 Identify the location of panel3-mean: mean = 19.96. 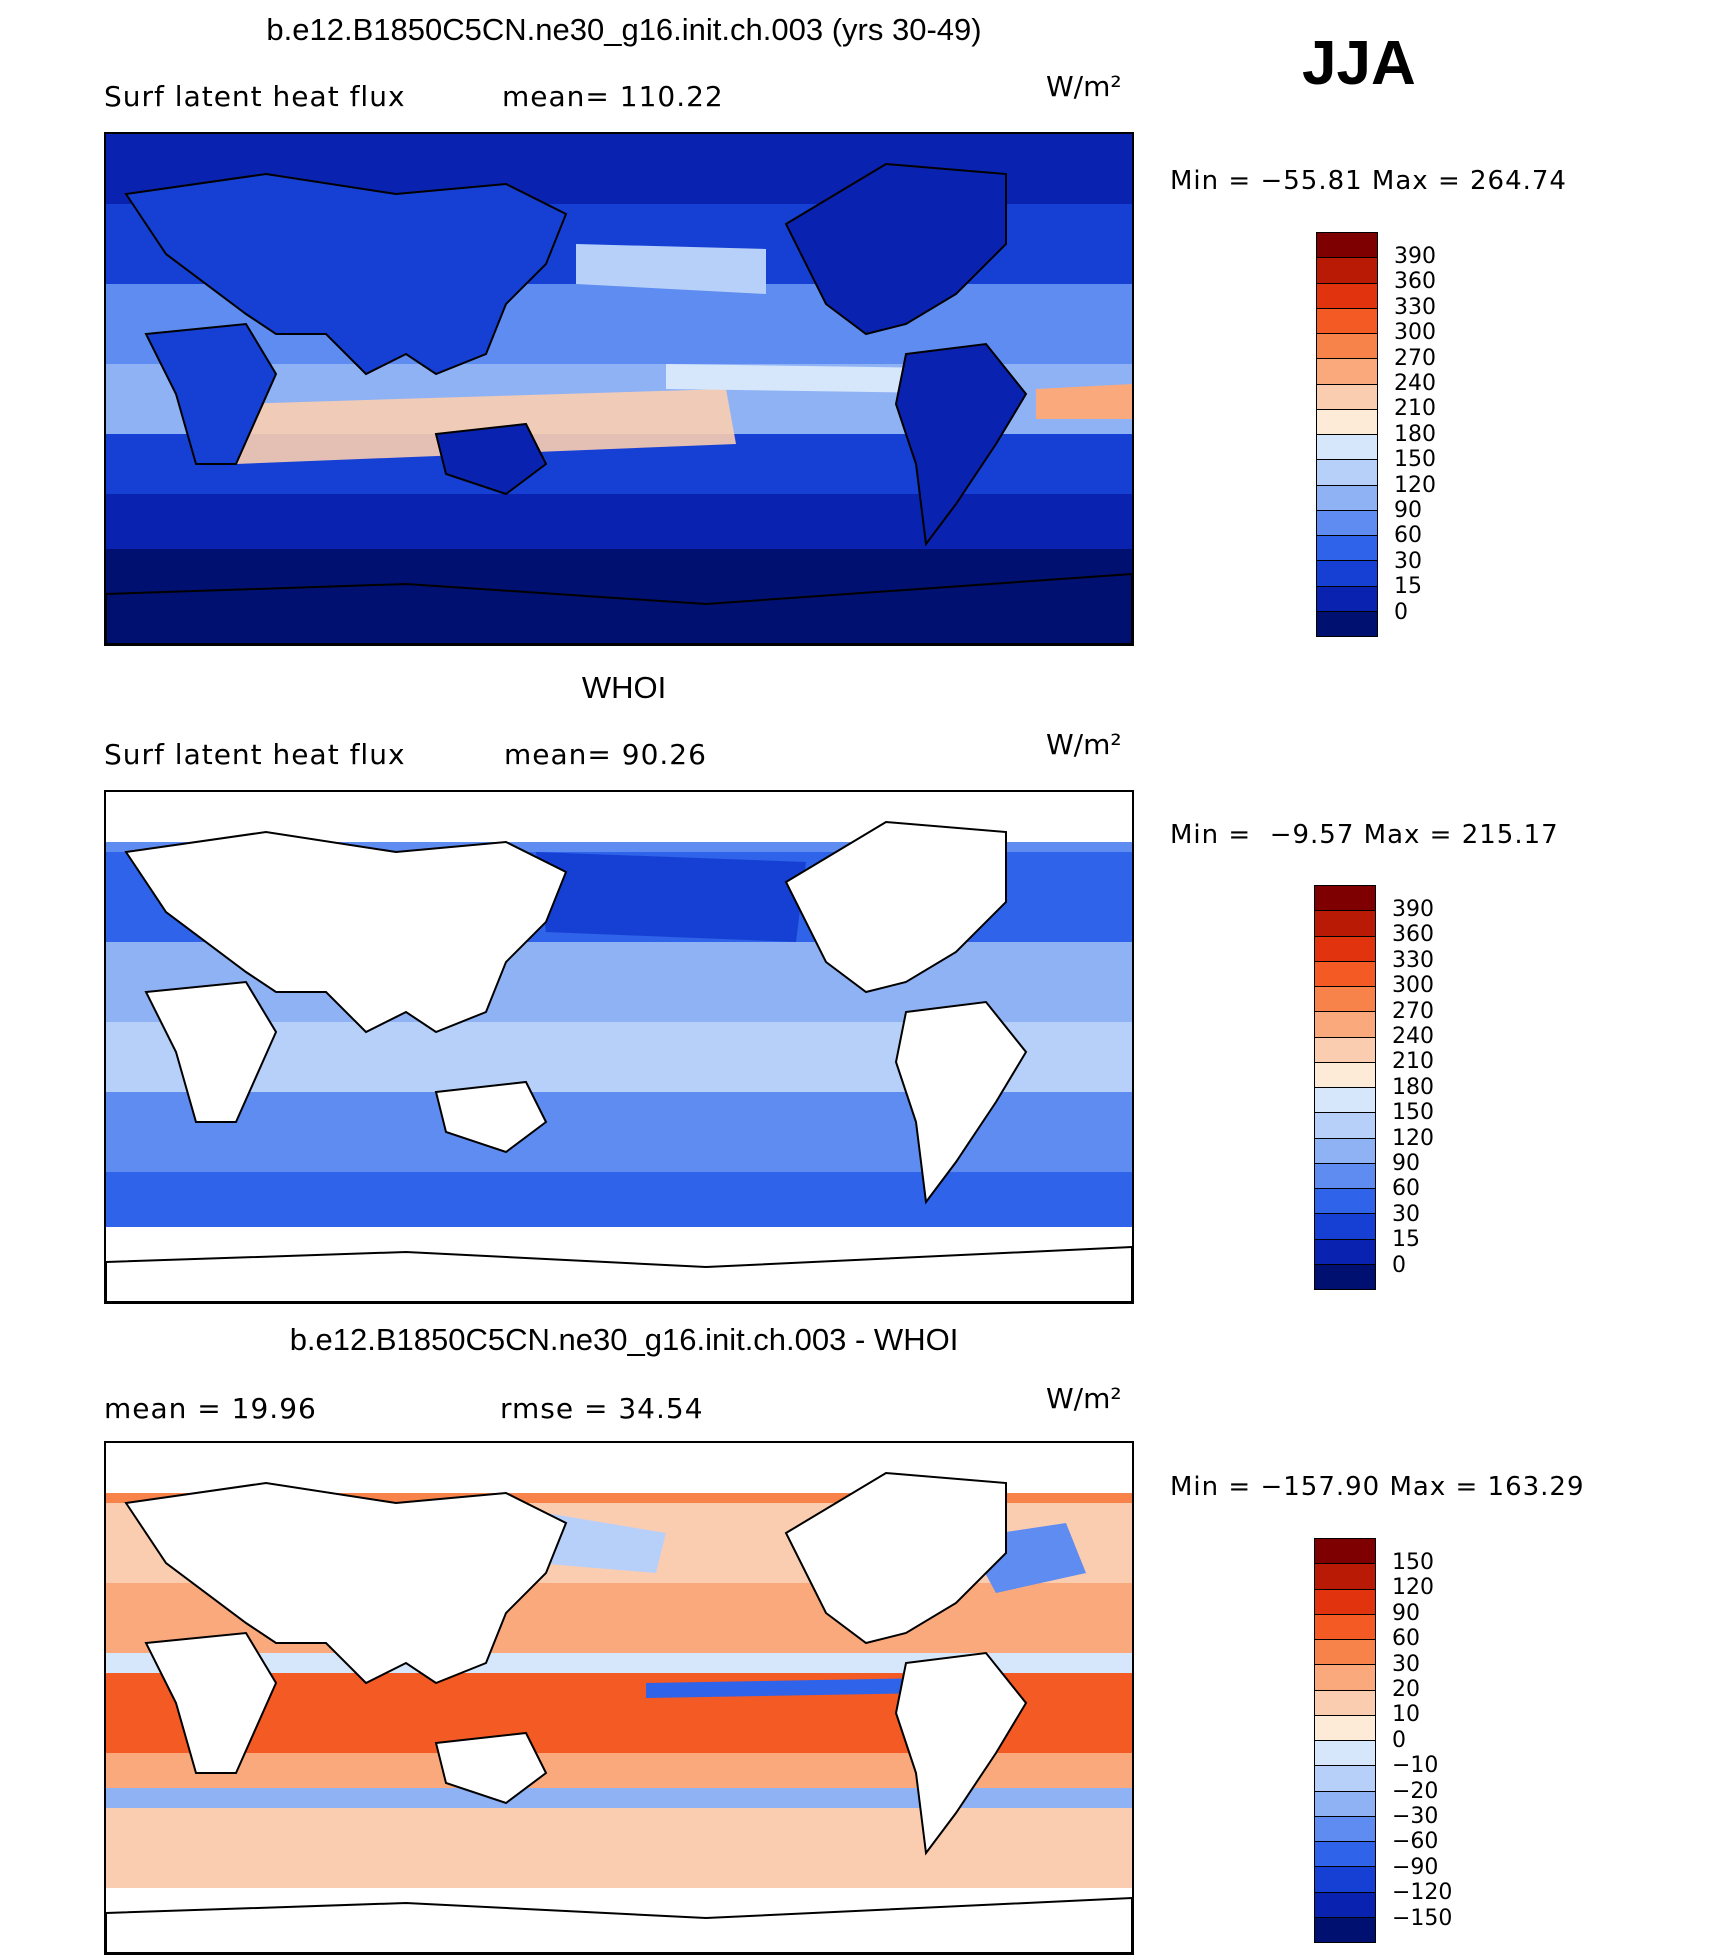
(210, 1408).